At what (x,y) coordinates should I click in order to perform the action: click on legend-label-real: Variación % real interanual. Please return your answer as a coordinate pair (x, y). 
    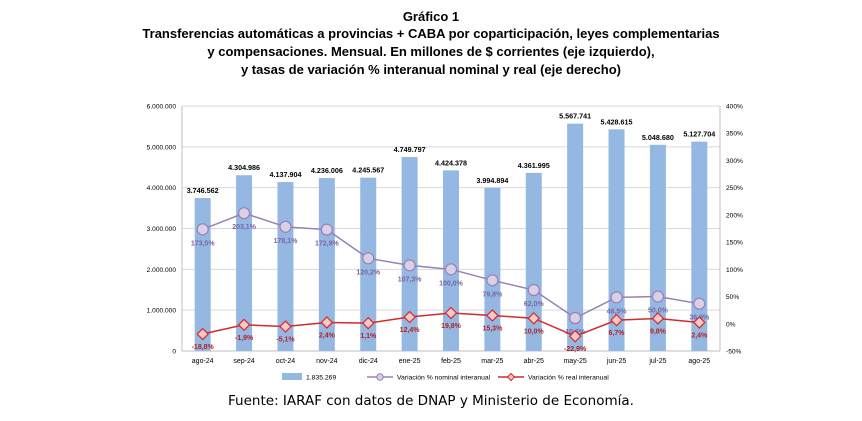
    Looking at the image, I should click on (568, 378).